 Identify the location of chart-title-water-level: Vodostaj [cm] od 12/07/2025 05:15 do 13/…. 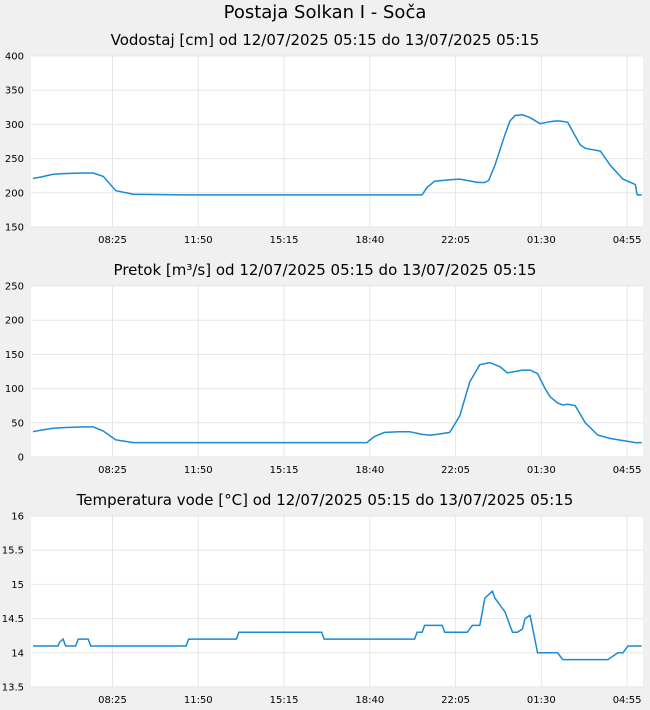
(325, 40).